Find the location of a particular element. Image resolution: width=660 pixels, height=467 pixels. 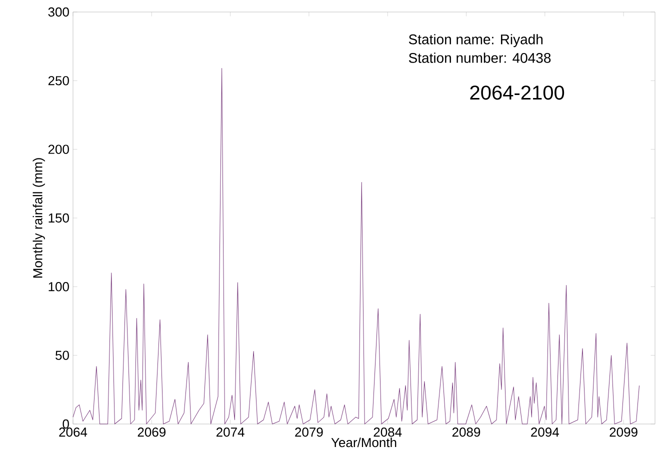

x-axis-title: Year/Month is located at coordinates (363, 443).